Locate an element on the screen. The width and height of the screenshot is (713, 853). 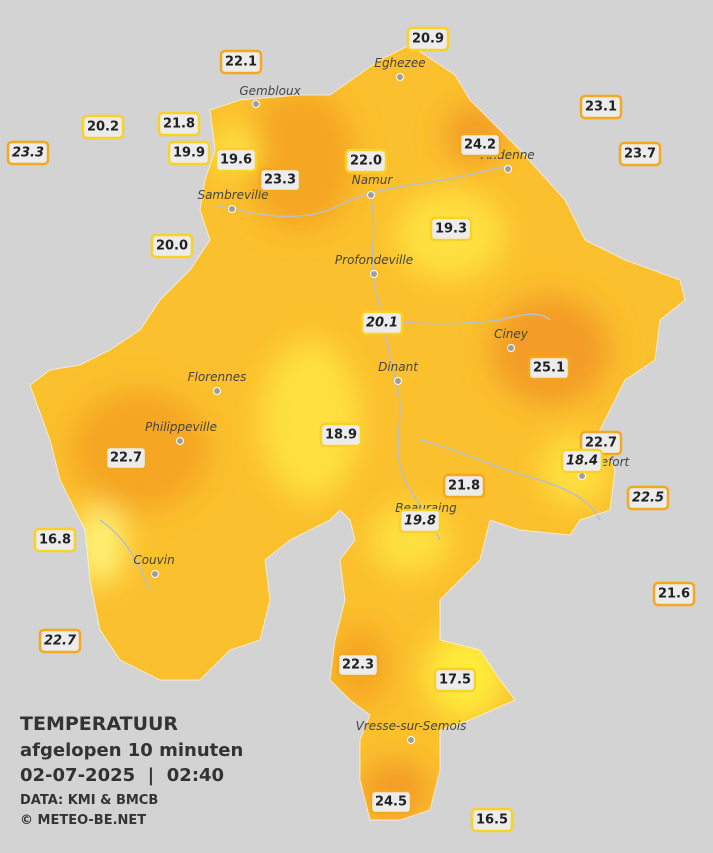
subtitle: afgelopen 10 minuten is located at coordinates (131, 750).